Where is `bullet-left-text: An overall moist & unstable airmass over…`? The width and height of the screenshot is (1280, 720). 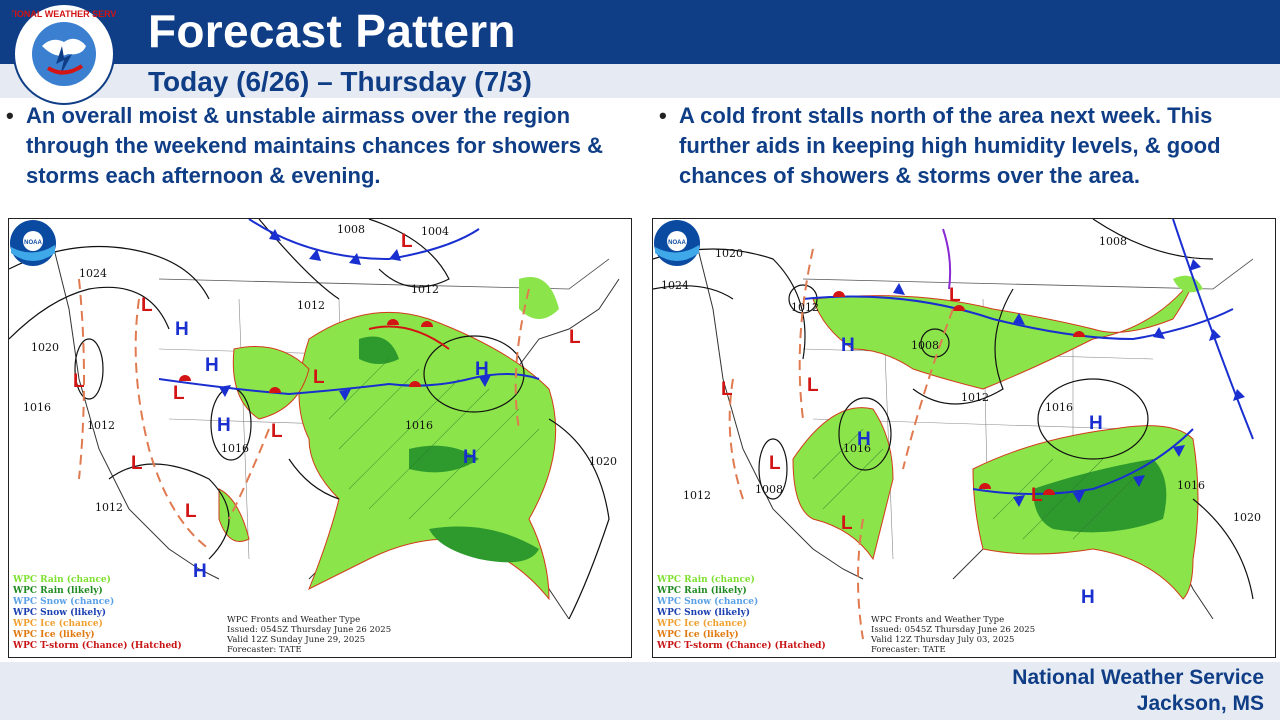 bullet-left-text: An overall moist & unstable airmass over… is located at coordinates (315, 145).